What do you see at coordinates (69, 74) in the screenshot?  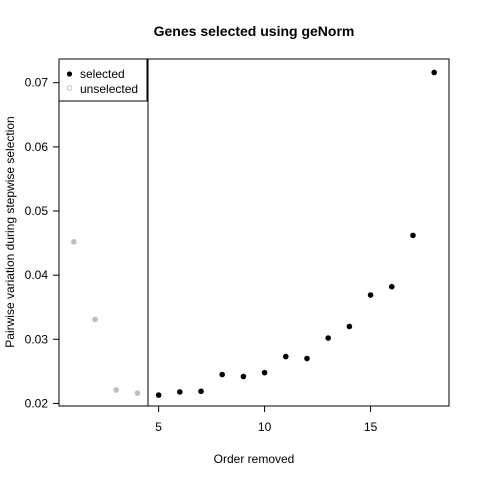 I see `legend-marker-selected` at bounding box center [69, 74].